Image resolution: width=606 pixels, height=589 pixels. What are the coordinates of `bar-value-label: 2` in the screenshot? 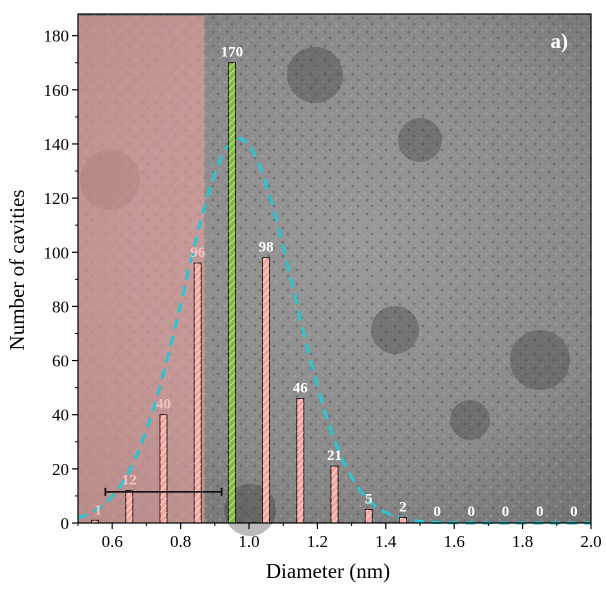 It's located at (403, 508).